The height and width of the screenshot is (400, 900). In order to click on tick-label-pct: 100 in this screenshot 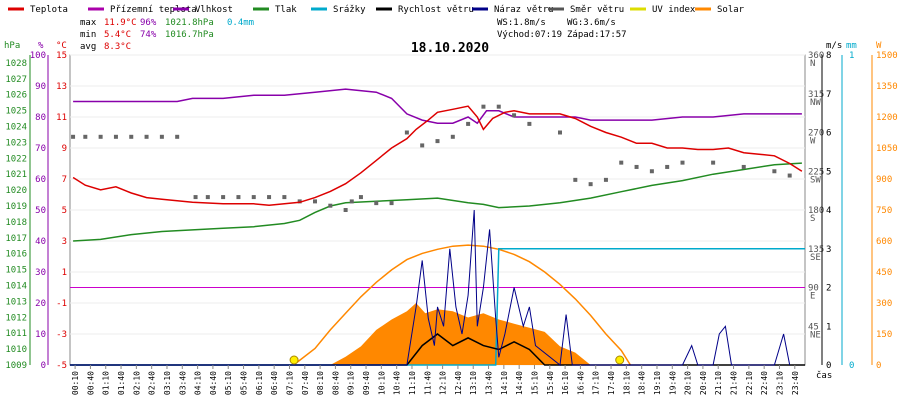, I will do `click(38, 56)`.